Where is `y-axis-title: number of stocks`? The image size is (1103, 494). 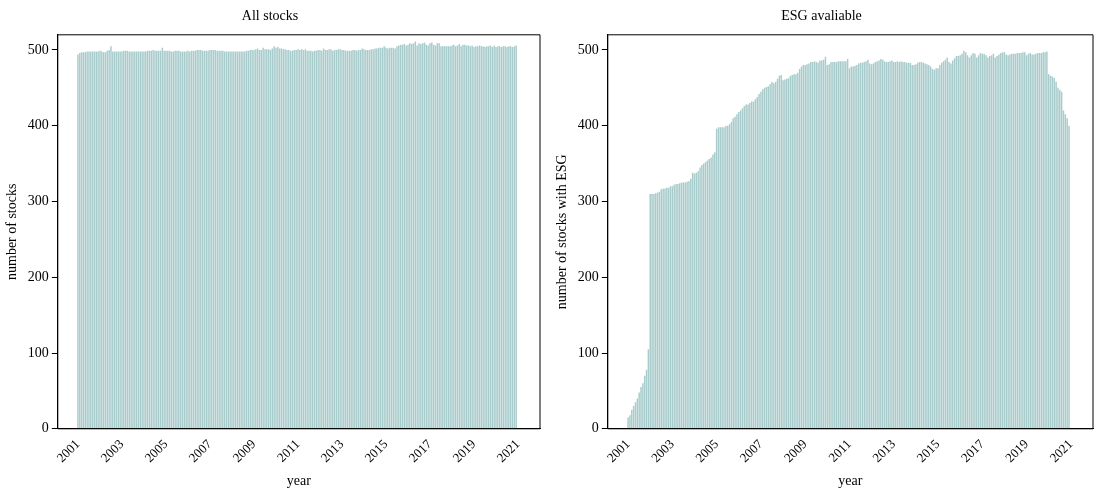
y-axis-title: number of stocks is located at coordinates (12, 232).